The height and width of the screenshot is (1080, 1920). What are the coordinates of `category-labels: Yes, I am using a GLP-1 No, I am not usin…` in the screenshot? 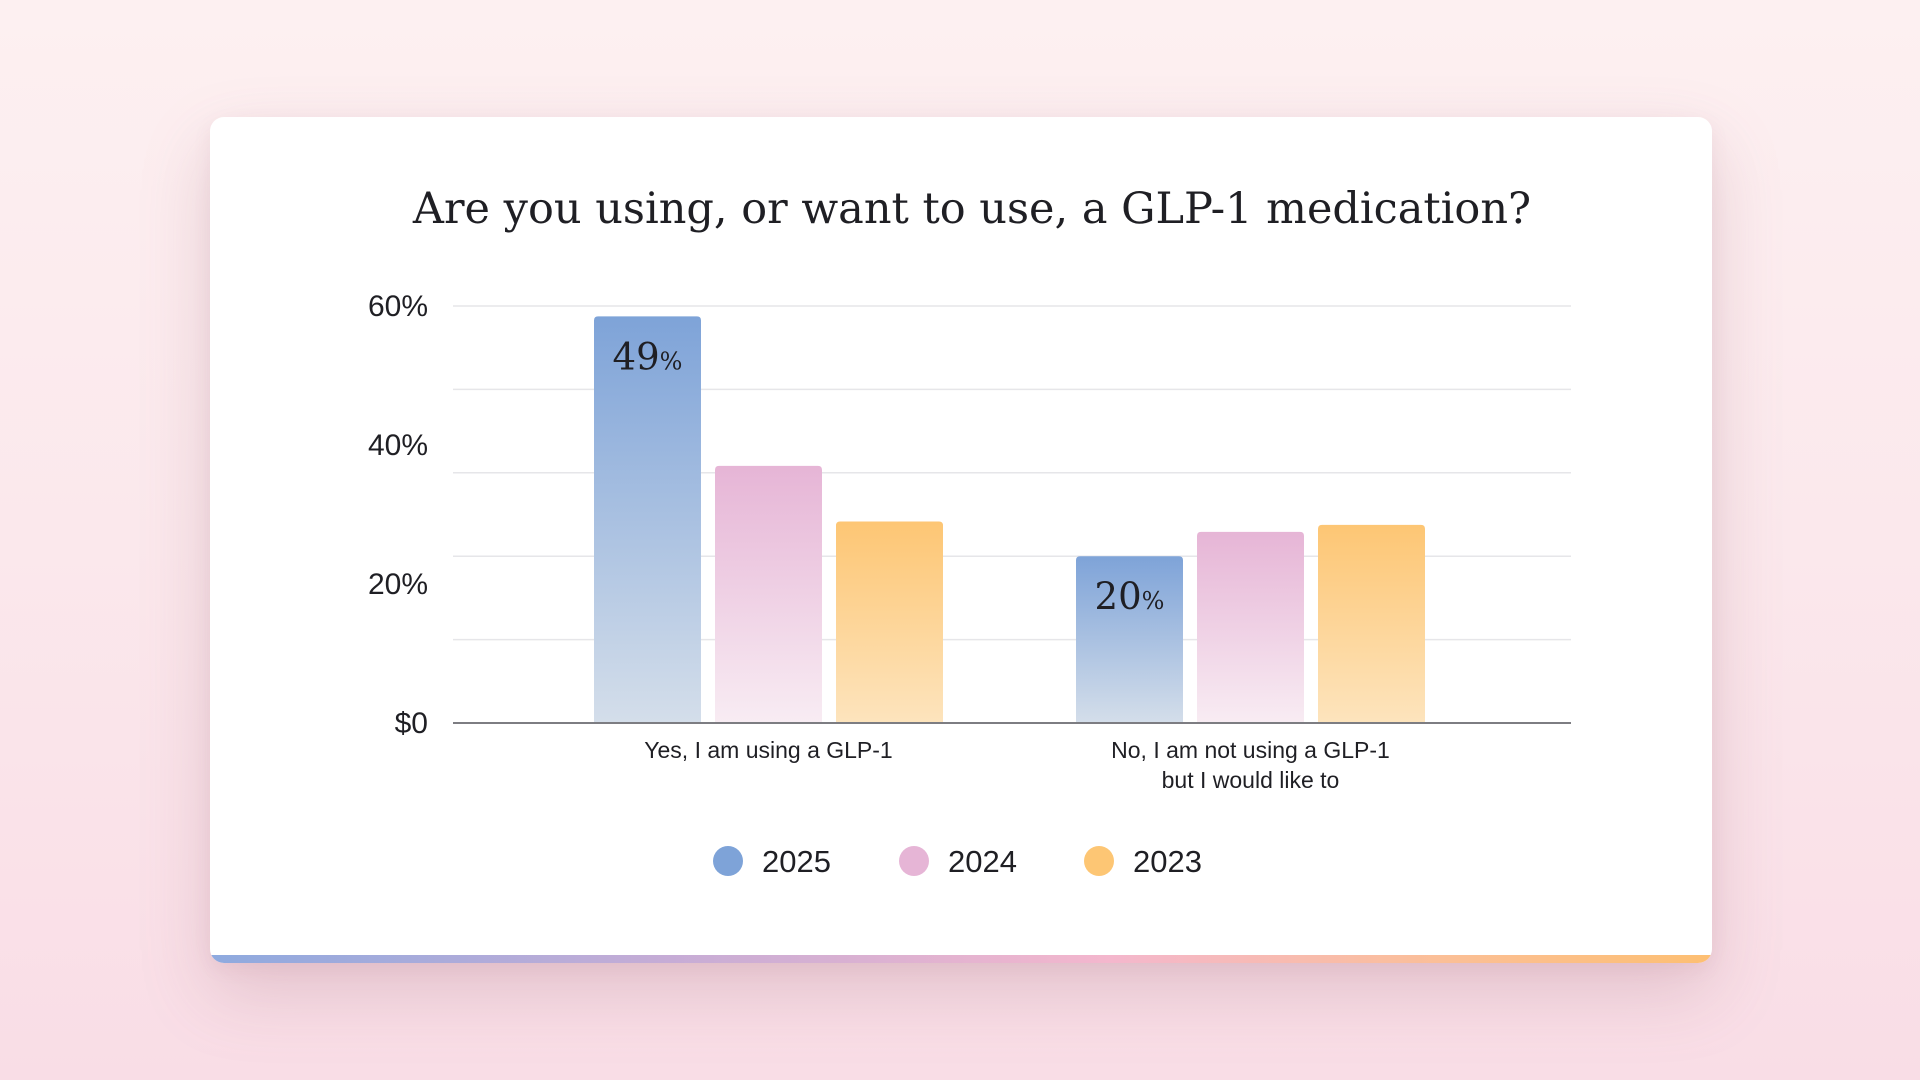 It's located at (1017, 765).